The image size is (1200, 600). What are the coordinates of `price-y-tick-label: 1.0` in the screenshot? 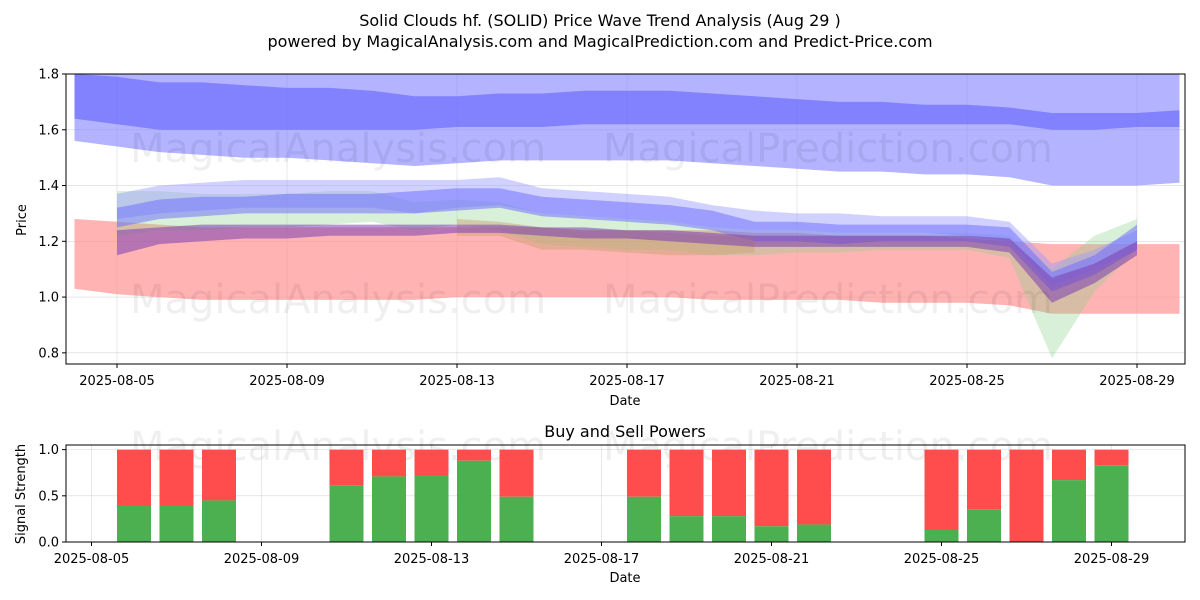 It's located at (48, 298).